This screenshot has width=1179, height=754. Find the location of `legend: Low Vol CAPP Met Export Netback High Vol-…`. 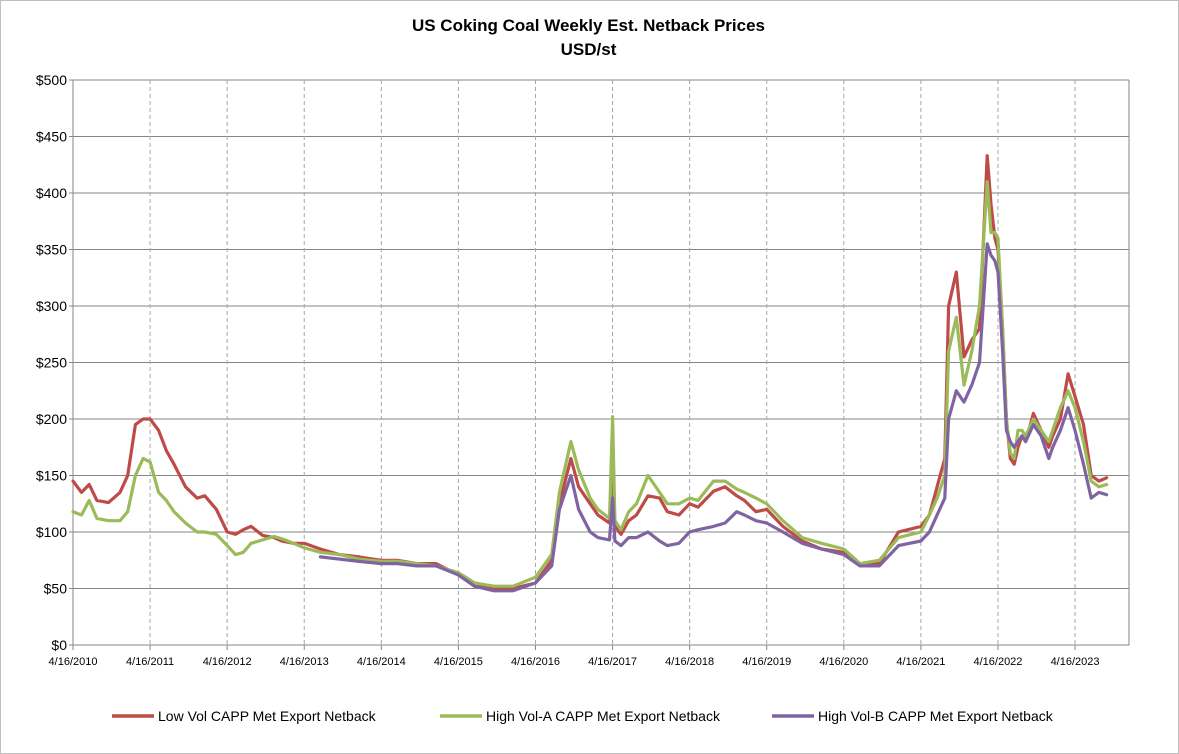

legend: Low Vol CAPP Met Export Netback High Vol-… is located at coordinates (583, 716).